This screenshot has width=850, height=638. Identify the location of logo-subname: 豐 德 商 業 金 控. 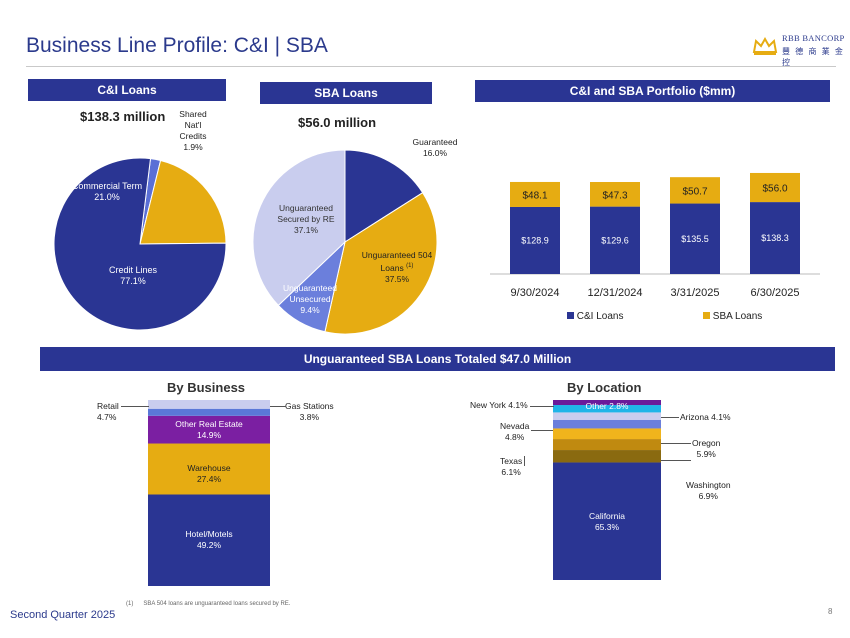
(813, 57).